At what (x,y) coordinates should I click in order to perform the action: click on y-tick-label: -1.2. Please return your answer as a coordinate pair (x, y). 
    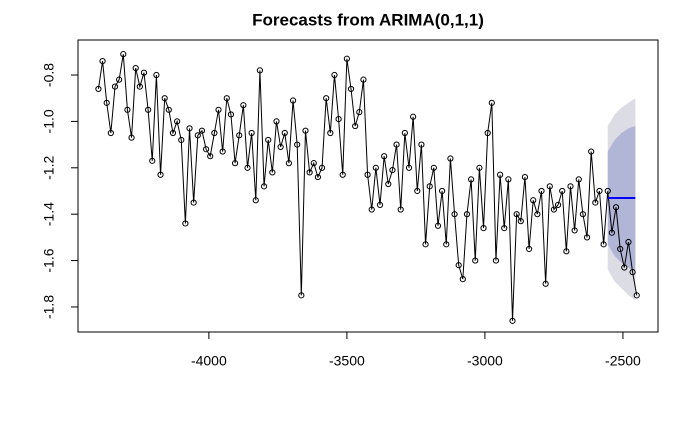
    Looking at the image, I should click on (49, 168).